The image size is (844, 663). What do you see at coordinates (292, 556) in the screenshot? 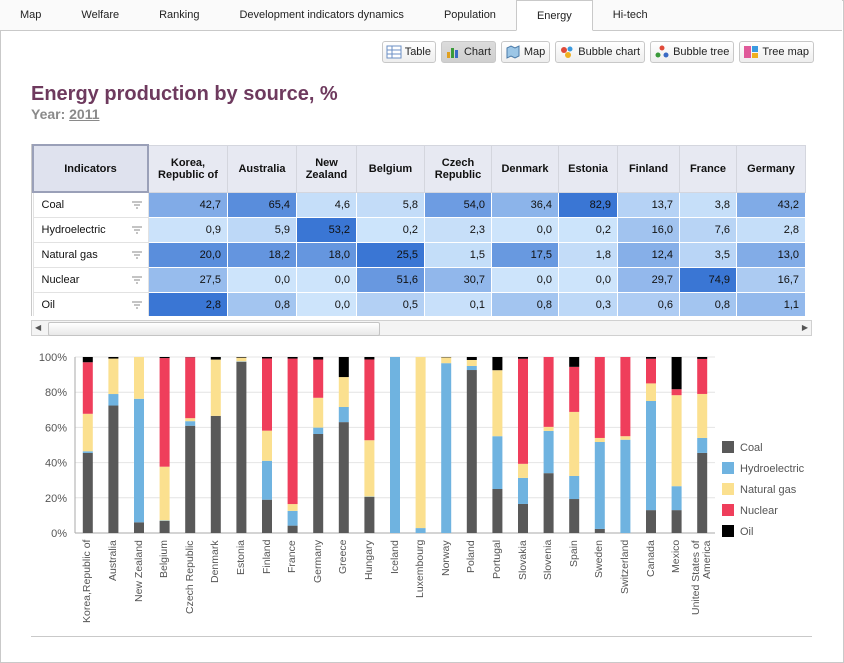
I see `x-tick-label: France` at bounding box center [292, 556].